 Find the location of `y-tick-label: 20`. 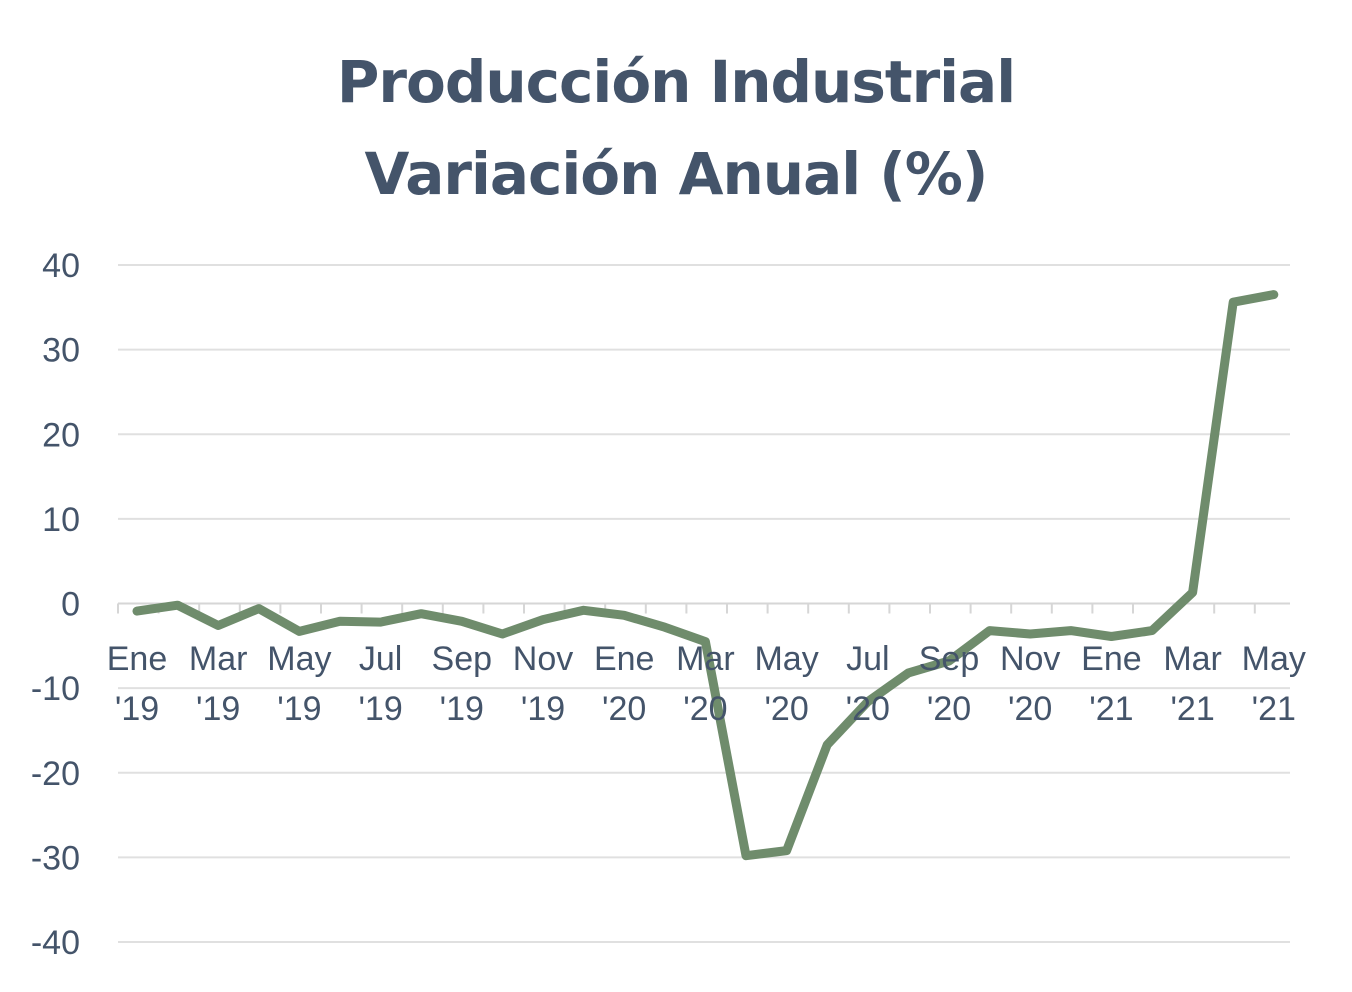

y-tick-label: 20 is located at coordinates (61, 435).